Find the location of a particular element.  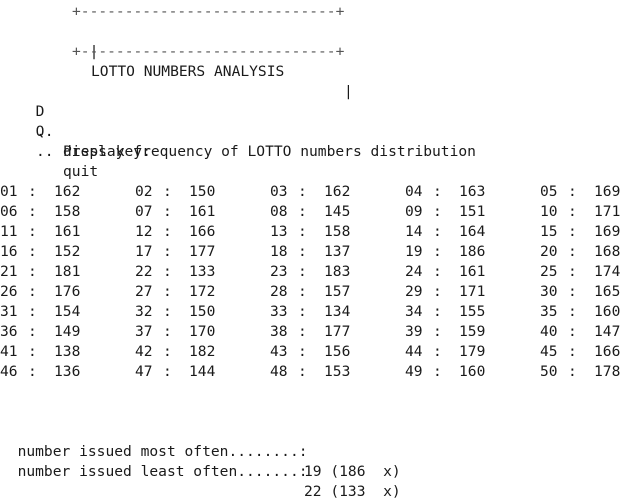

lotto-number: 13 is located at coordinates (279, 231).